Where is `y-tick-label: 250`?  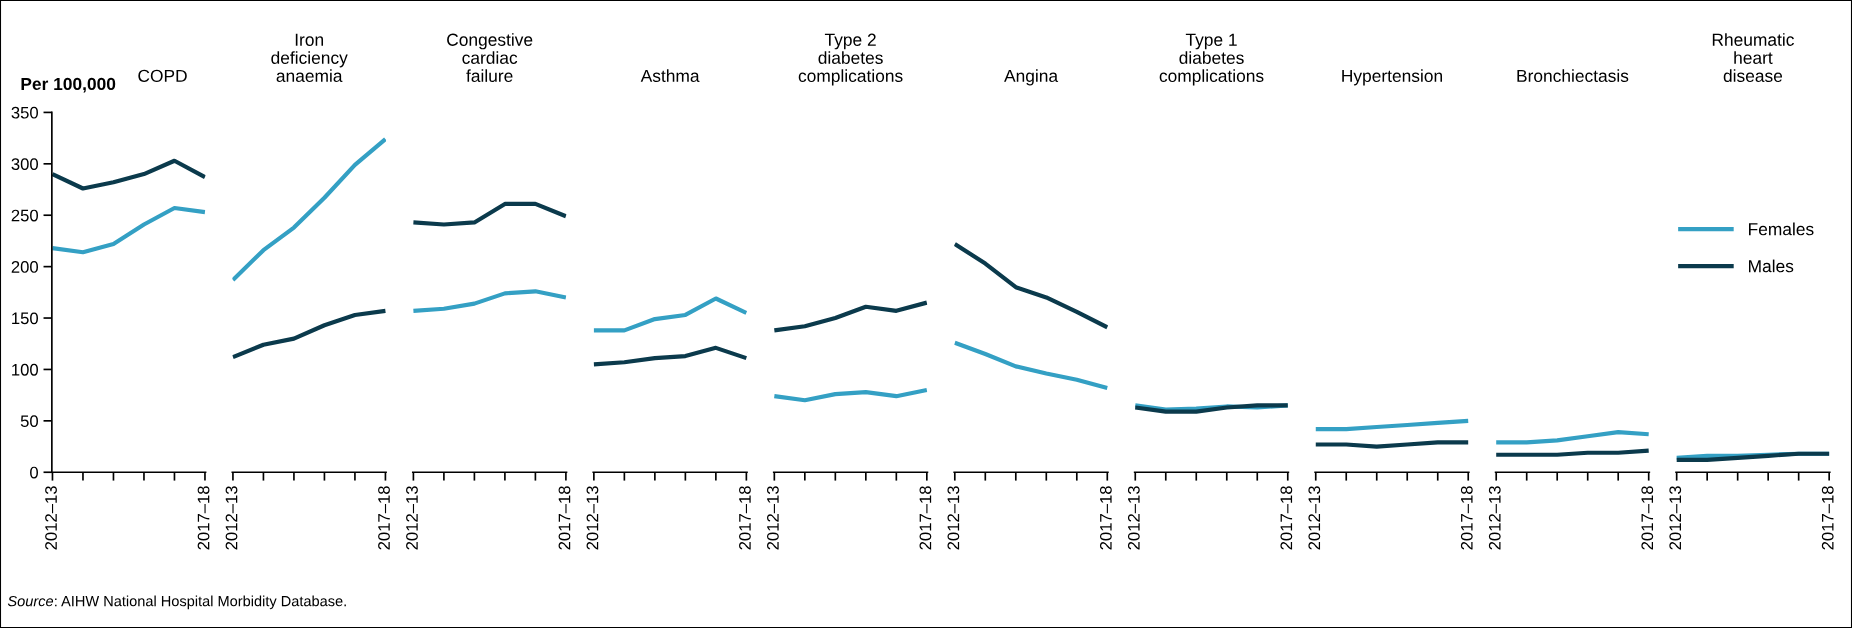
y-tick-label: 250 is located at coordinates (25, 215).